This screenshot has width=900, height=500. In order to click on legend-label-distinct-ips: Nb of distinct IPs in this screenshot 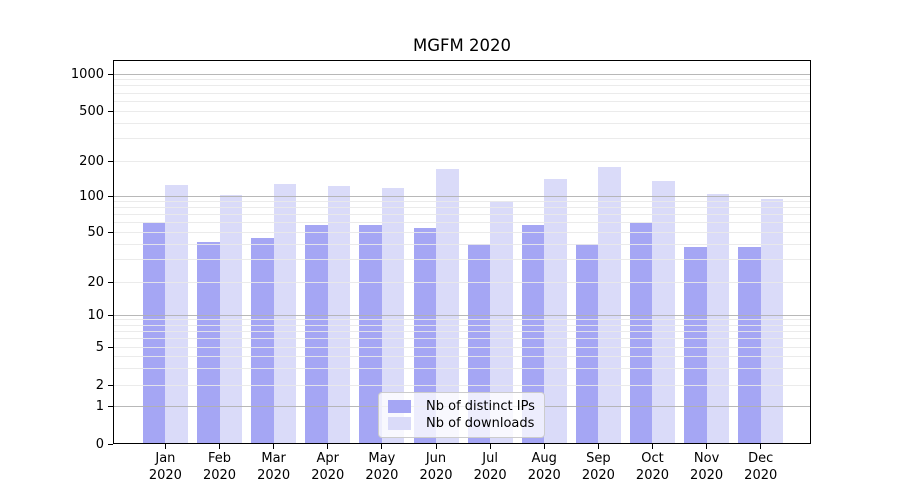, I will do `click(480, 406)`.